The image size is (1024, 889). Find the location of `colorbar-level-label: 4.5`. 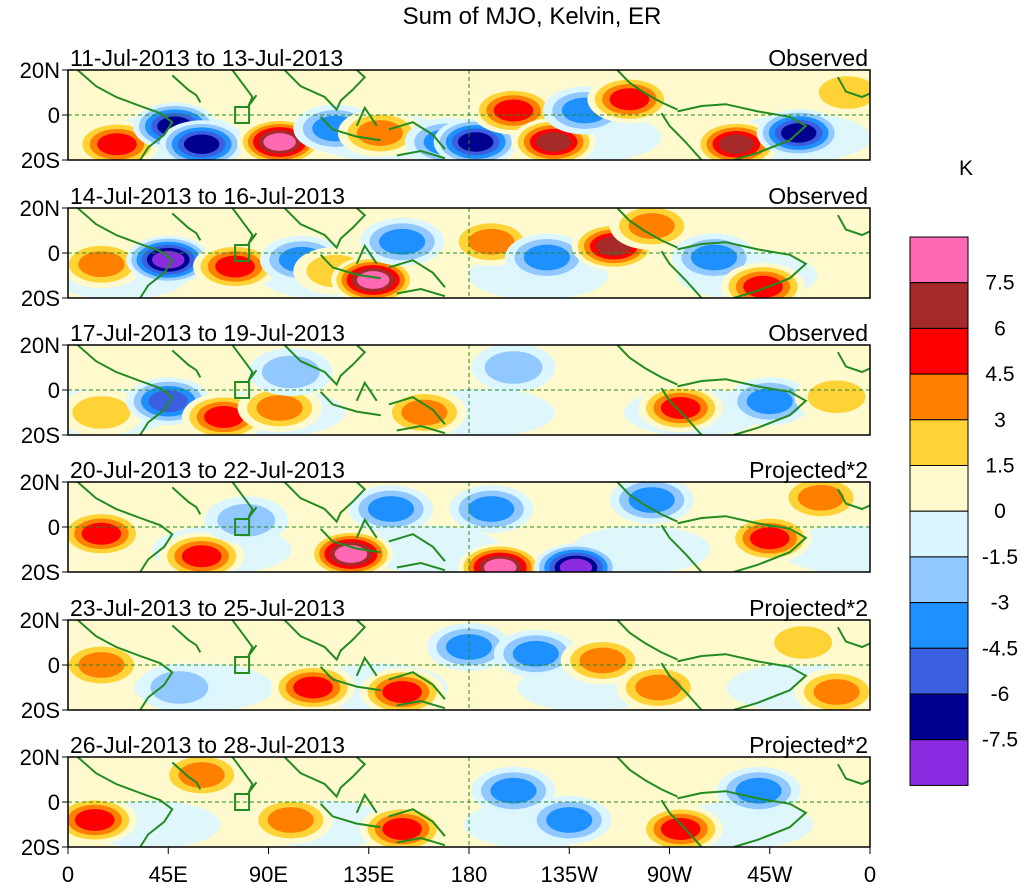

colorbar-level-label: 4.5 is located at coordinates (999, 374).